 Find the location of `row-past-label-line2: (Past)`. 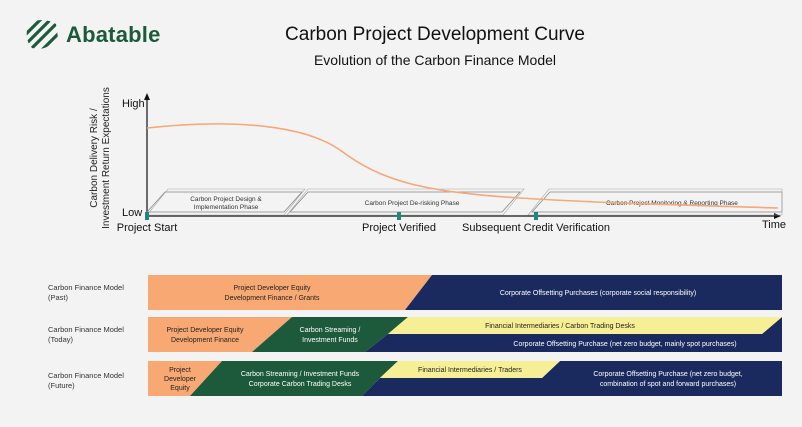

row-past-label-line2: (Past) is located at coordinates (58, 297).